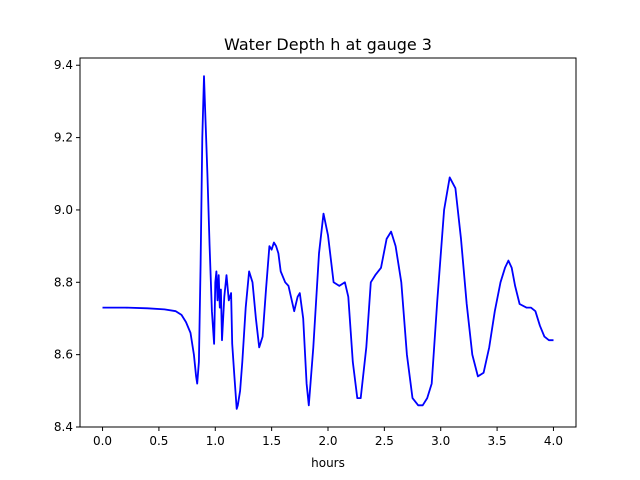 The height and width of the screenshot is (480, 640). I want to click on x-tick-label: 2.5, so click(384, 441).